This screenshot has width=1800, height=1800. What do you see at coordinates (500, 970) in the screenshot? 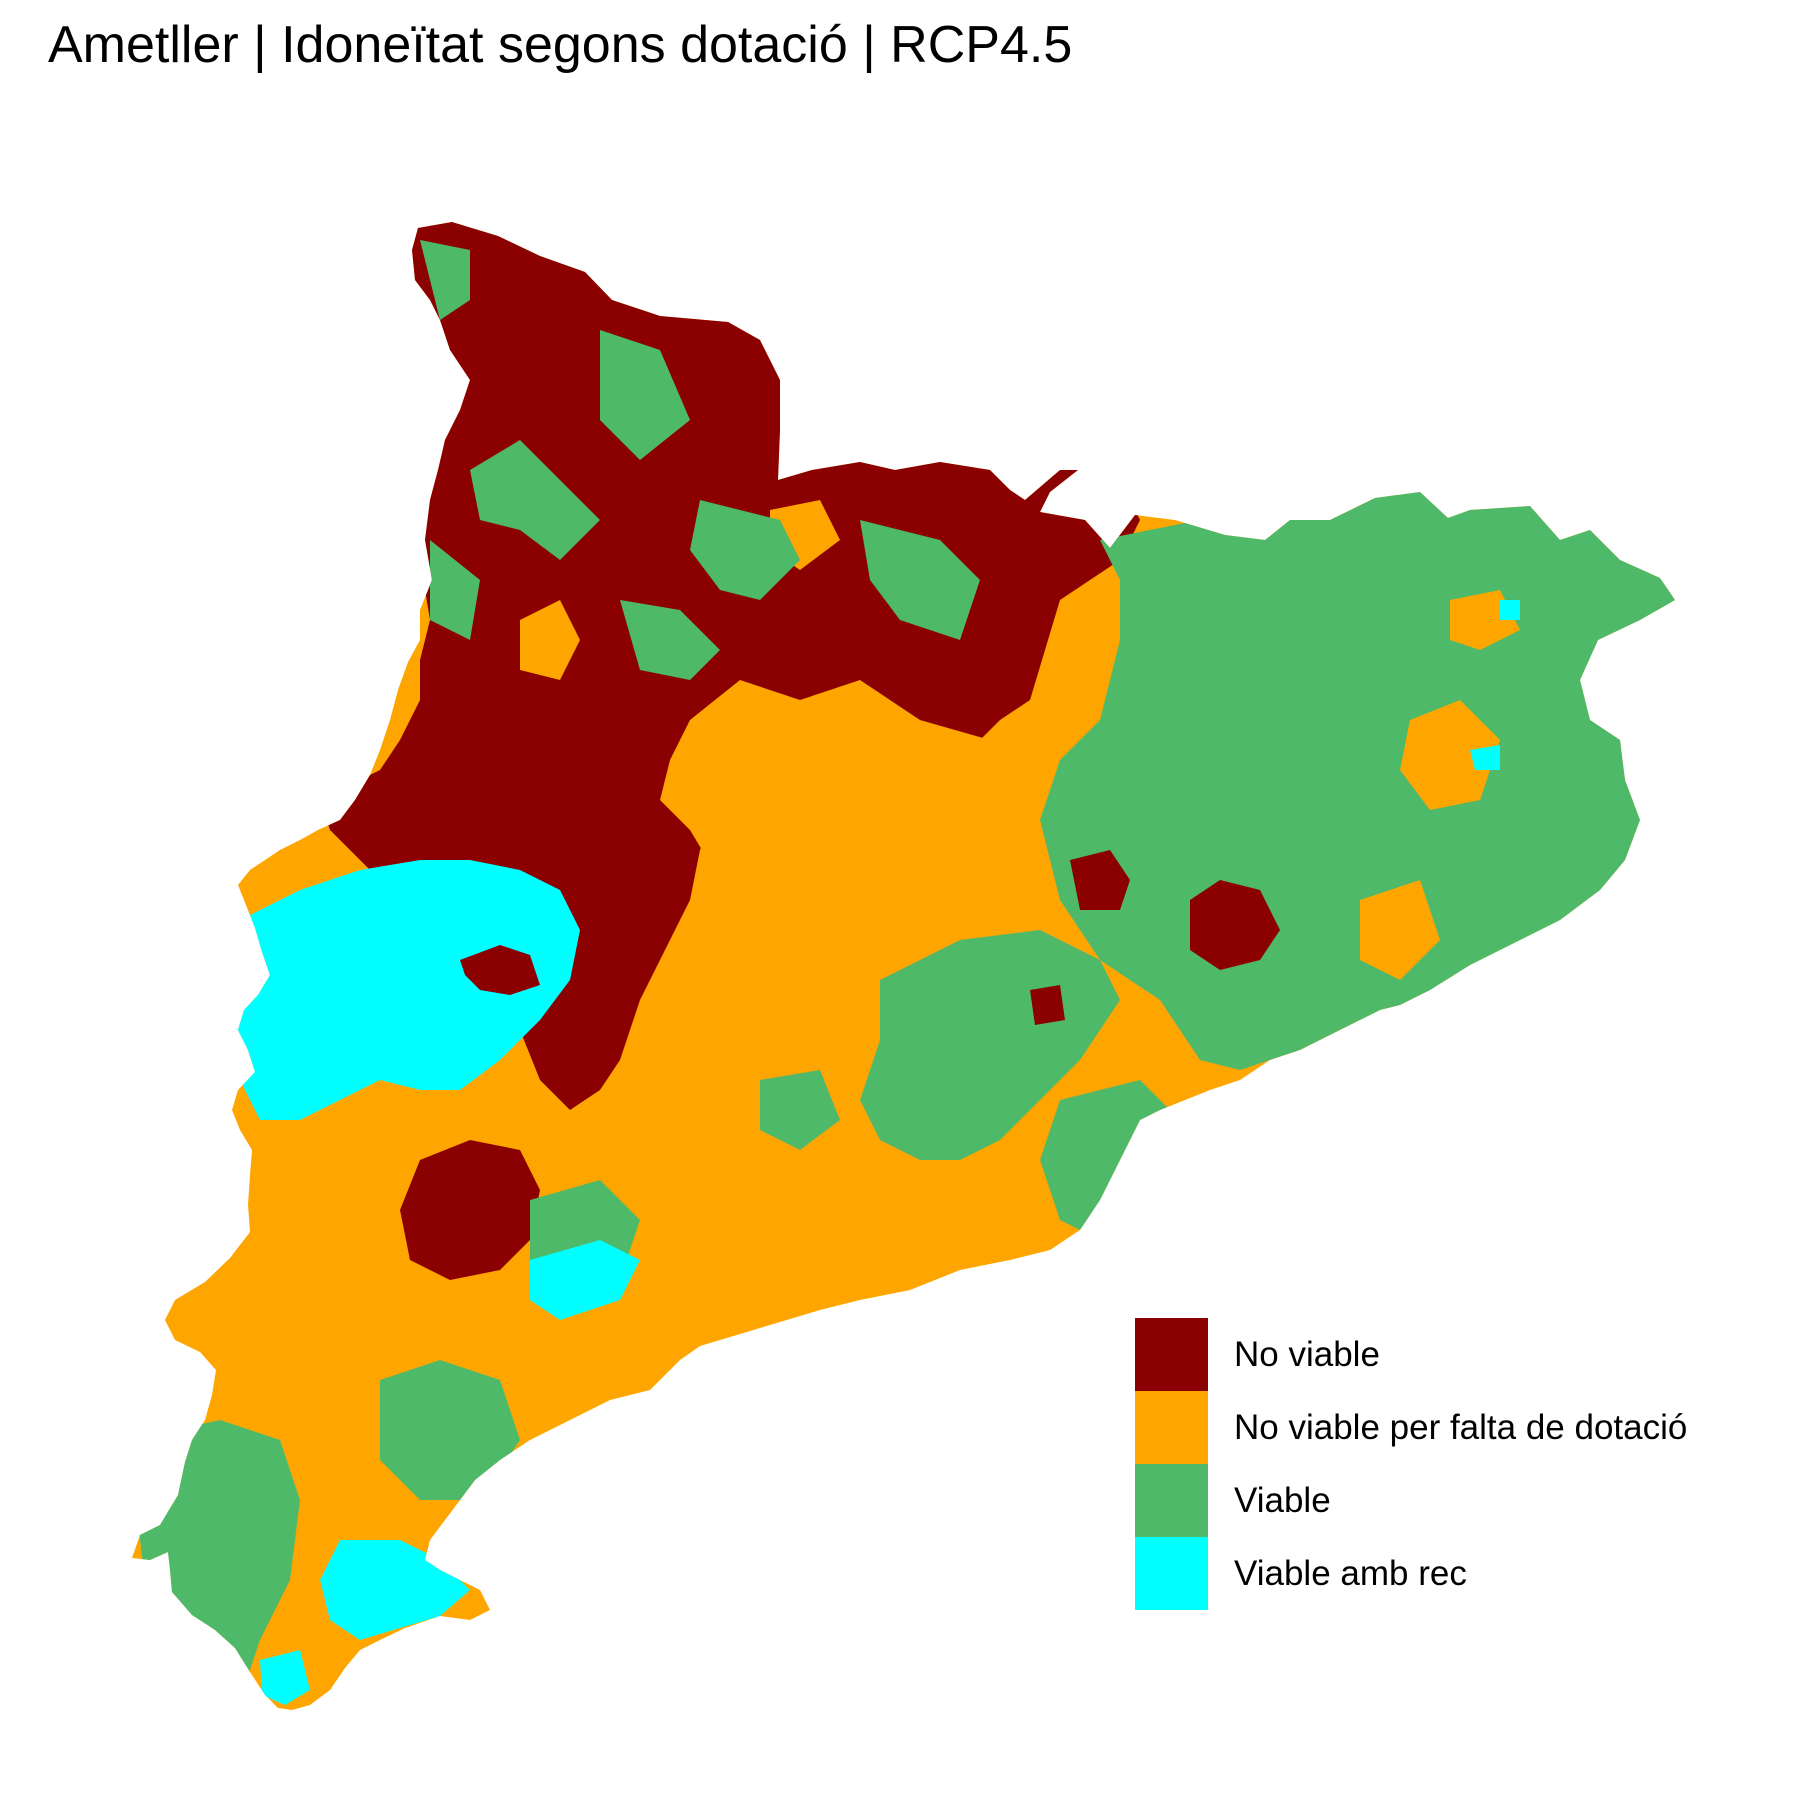
I see `region-no-viable-west-blob` at bounding box center [500, 970].